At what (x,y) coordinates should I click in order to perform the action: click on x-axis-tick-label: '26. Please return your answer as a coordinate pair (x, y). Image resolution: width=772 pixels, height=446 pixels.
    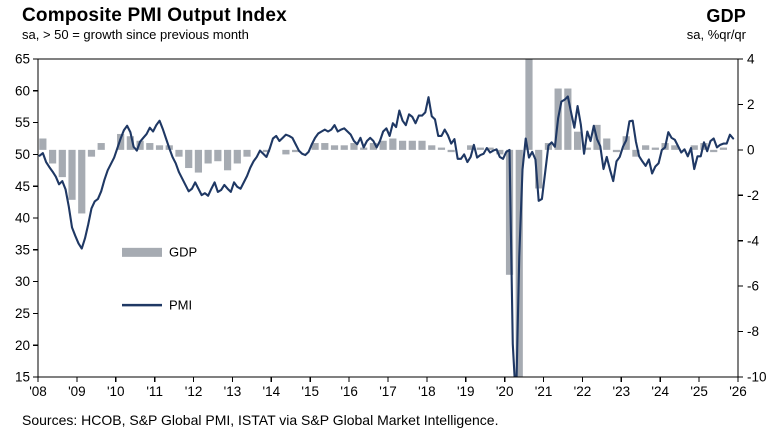
    Looking at the image, I should click on (738, 391).